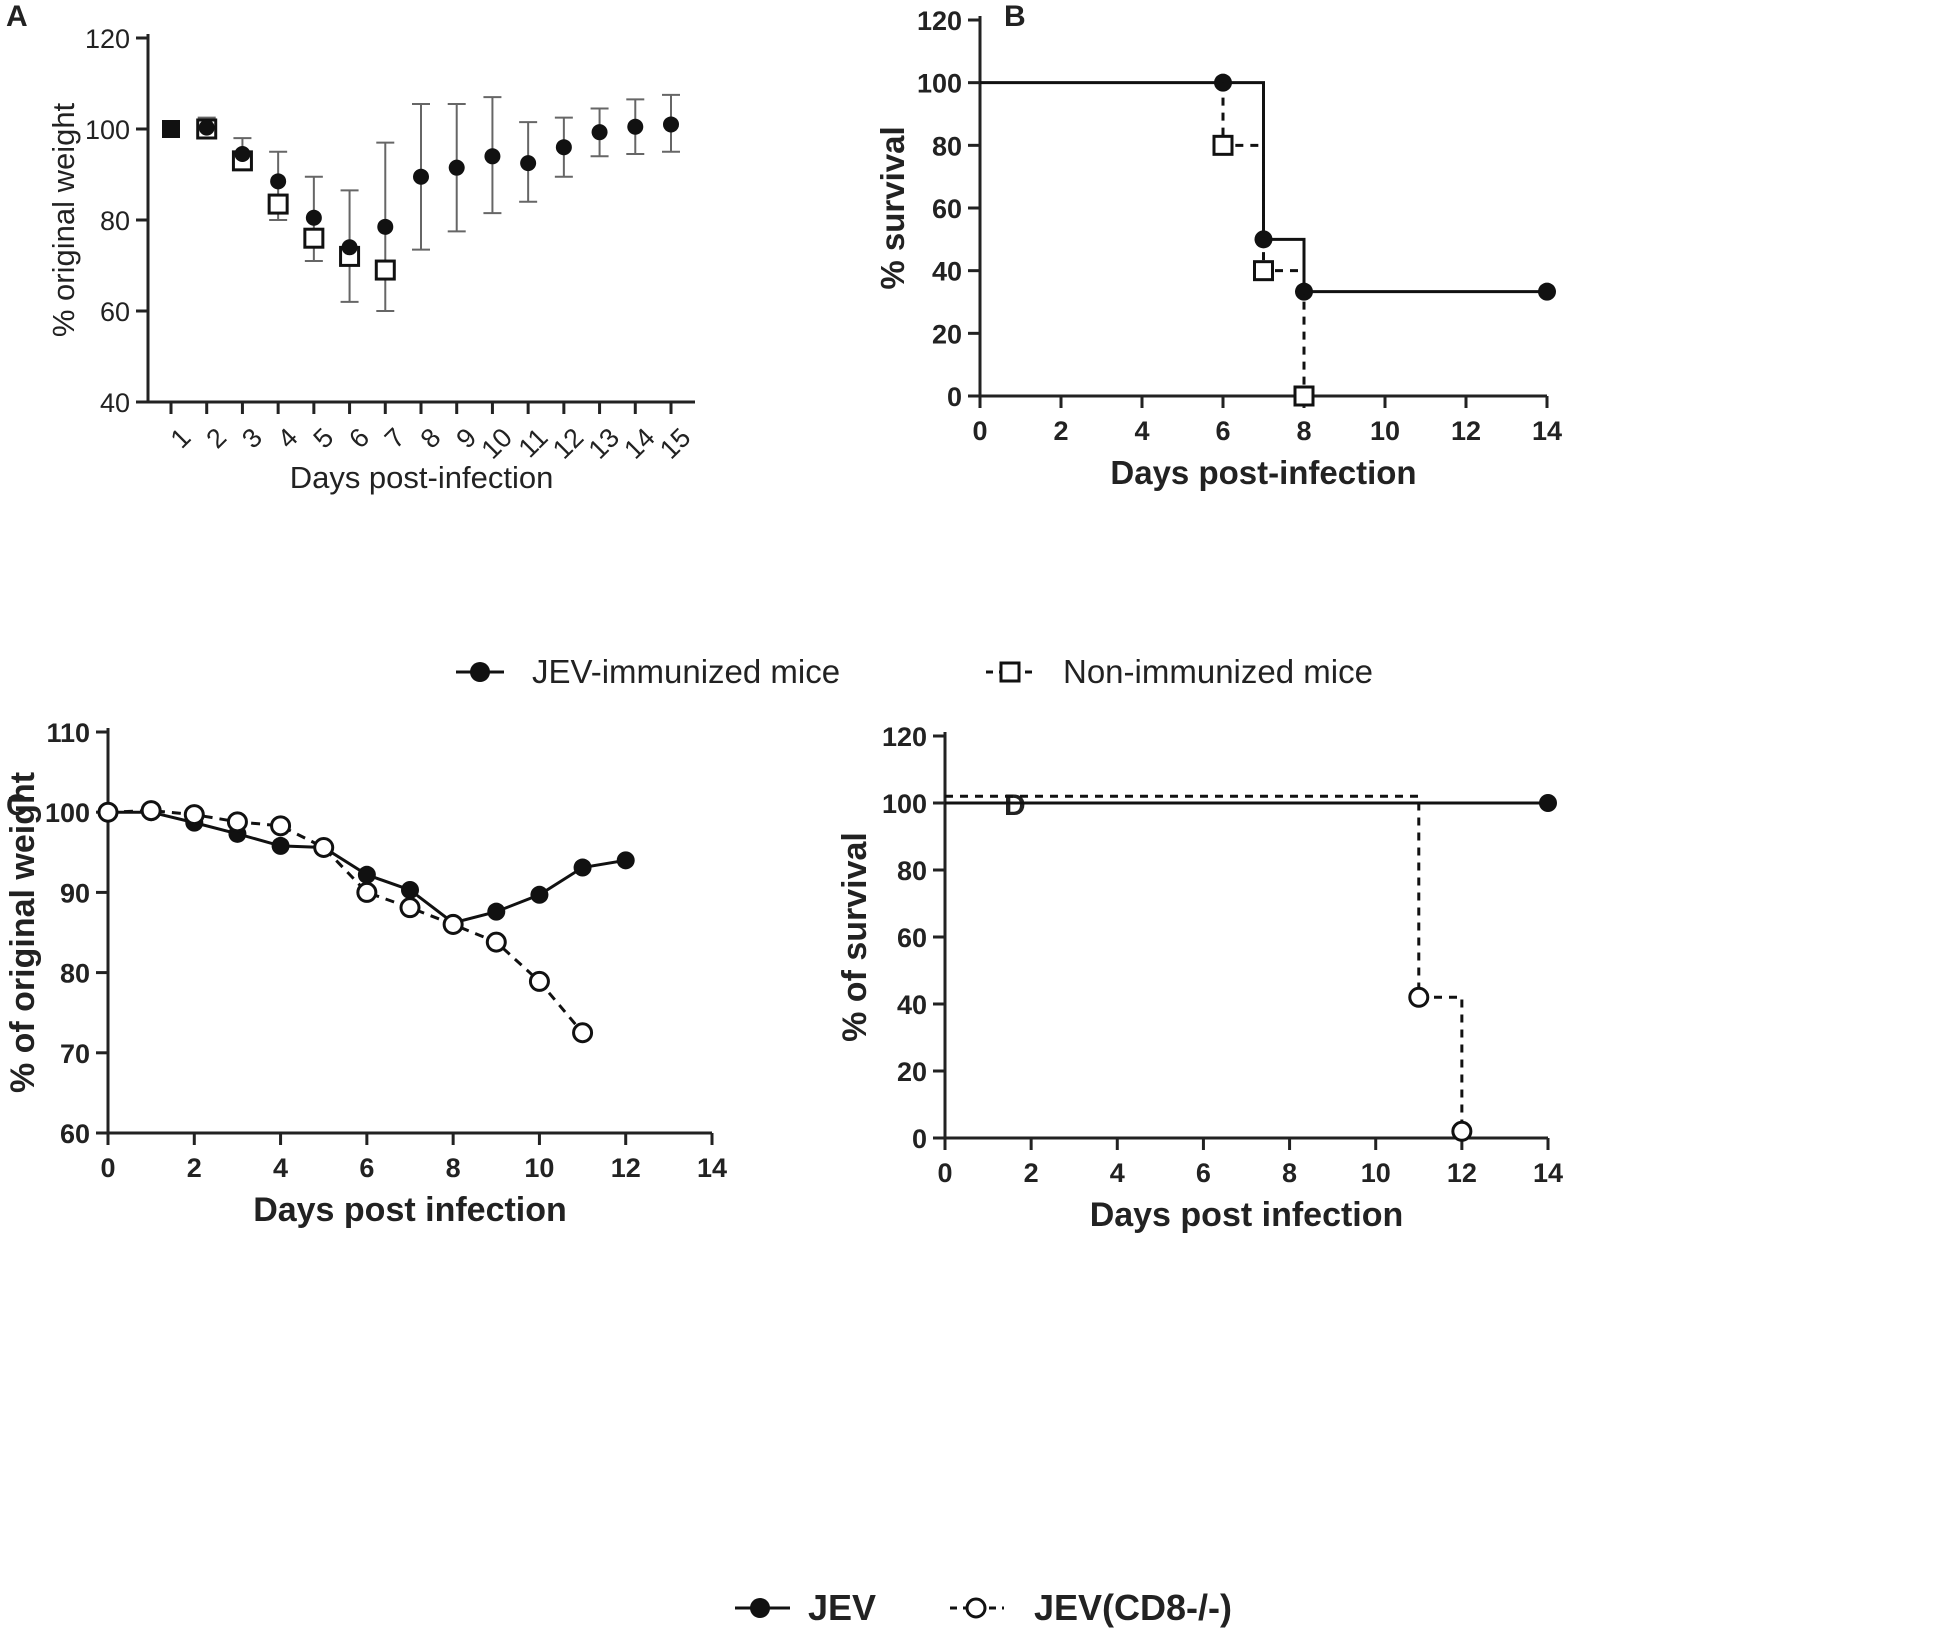 This screenshot has height=1635, width=1950. What do you see at coordinates (686, 671) in the screenshot?
I see `legend-label: JEV-immunized mice` at bounding box center [686, 671].